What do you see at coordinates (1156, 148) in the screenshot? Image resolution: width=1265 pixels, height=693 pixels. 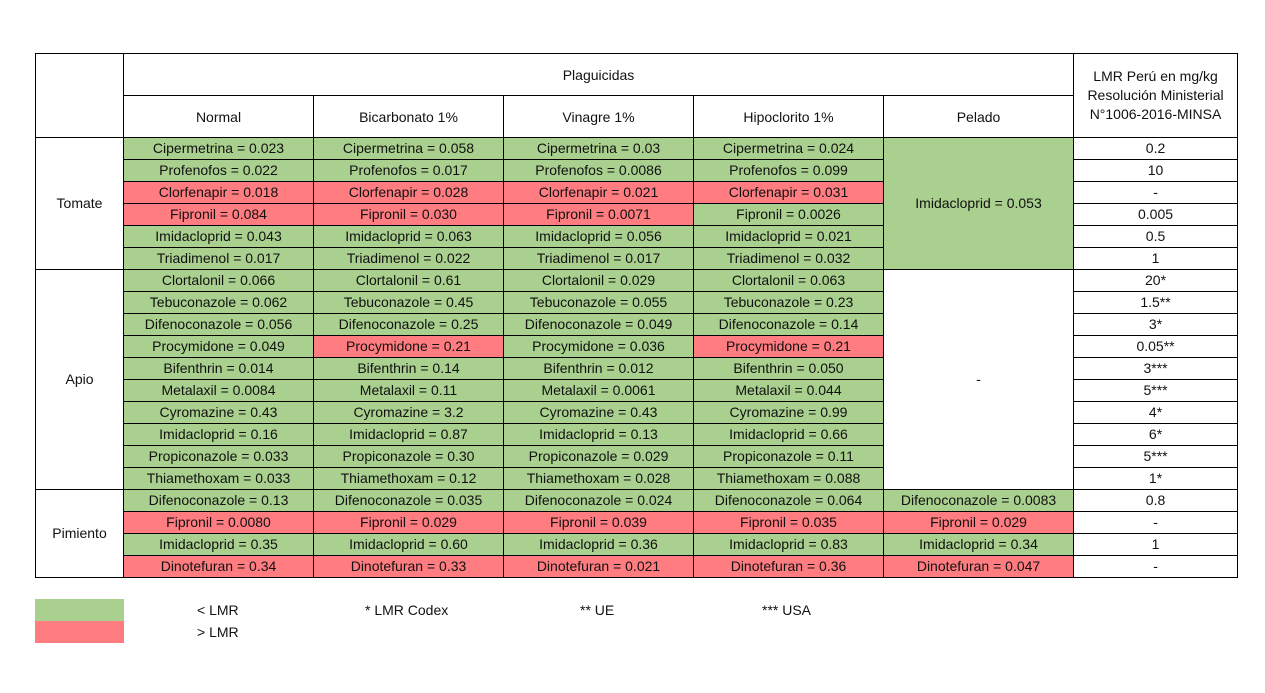 I see `lmr-value-cell: 0.2` at bounding box center [1156, 148].